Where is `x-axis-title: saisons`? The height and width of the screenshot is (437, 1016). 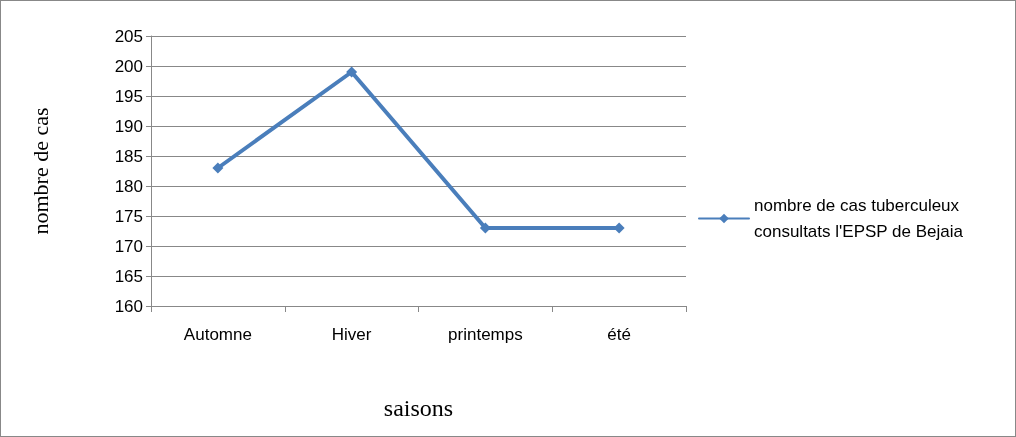 x-axis-title: saisons is located at coordinates (418, 408).